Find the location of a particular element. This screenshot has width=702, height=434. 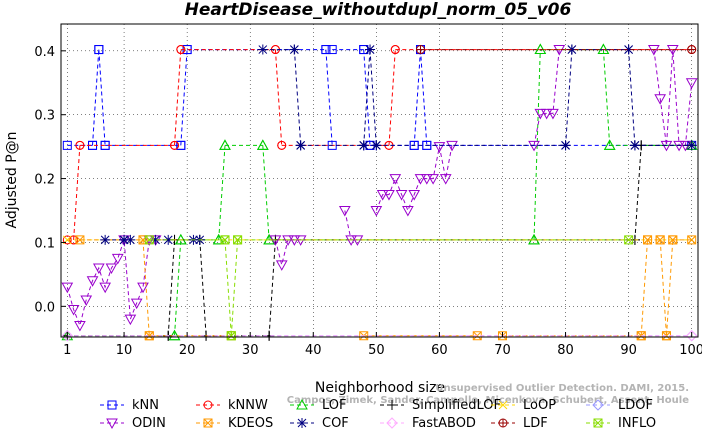

legend-item-simplifiedlof: SimplifiedLOF is located at coordinates (440, 405).